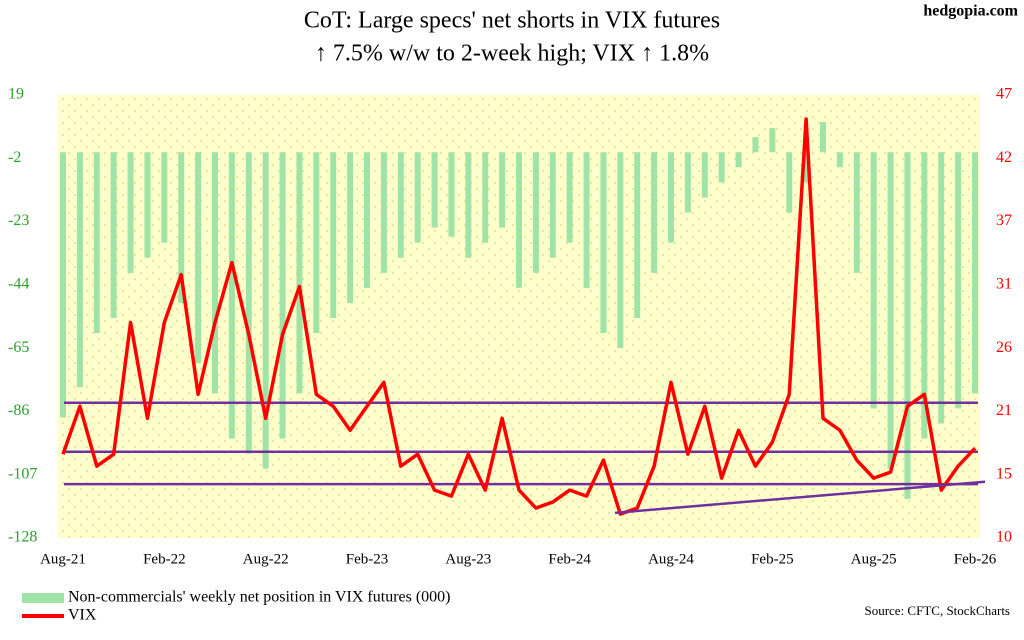 This screenshot has height=640, width=1024. I want to click on y-tick-label: -2, so click(14, 157).